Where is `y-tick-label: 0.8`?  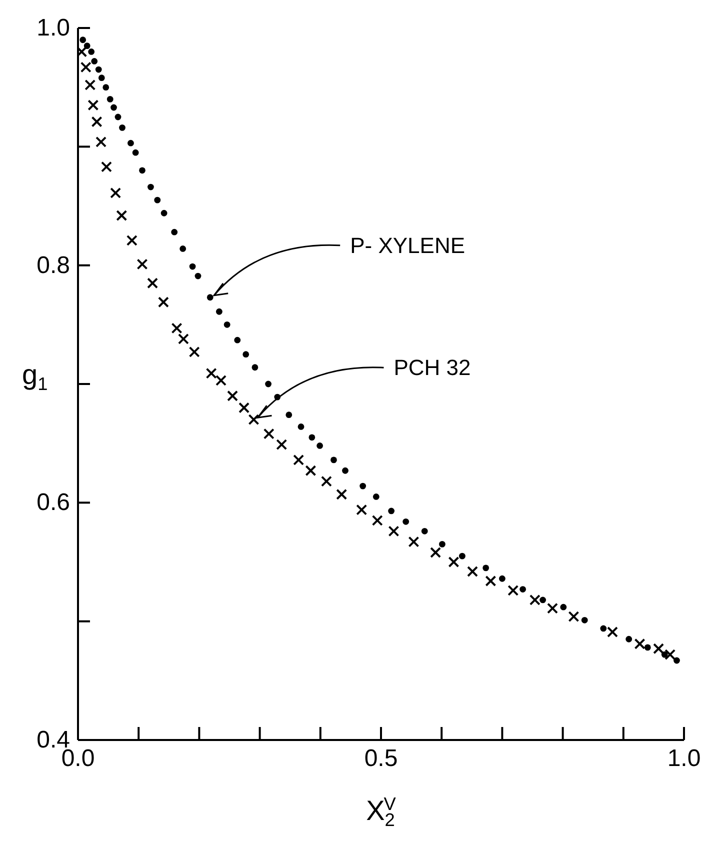
y-tick-label: 0.8 is located at coordinates (53, 265).